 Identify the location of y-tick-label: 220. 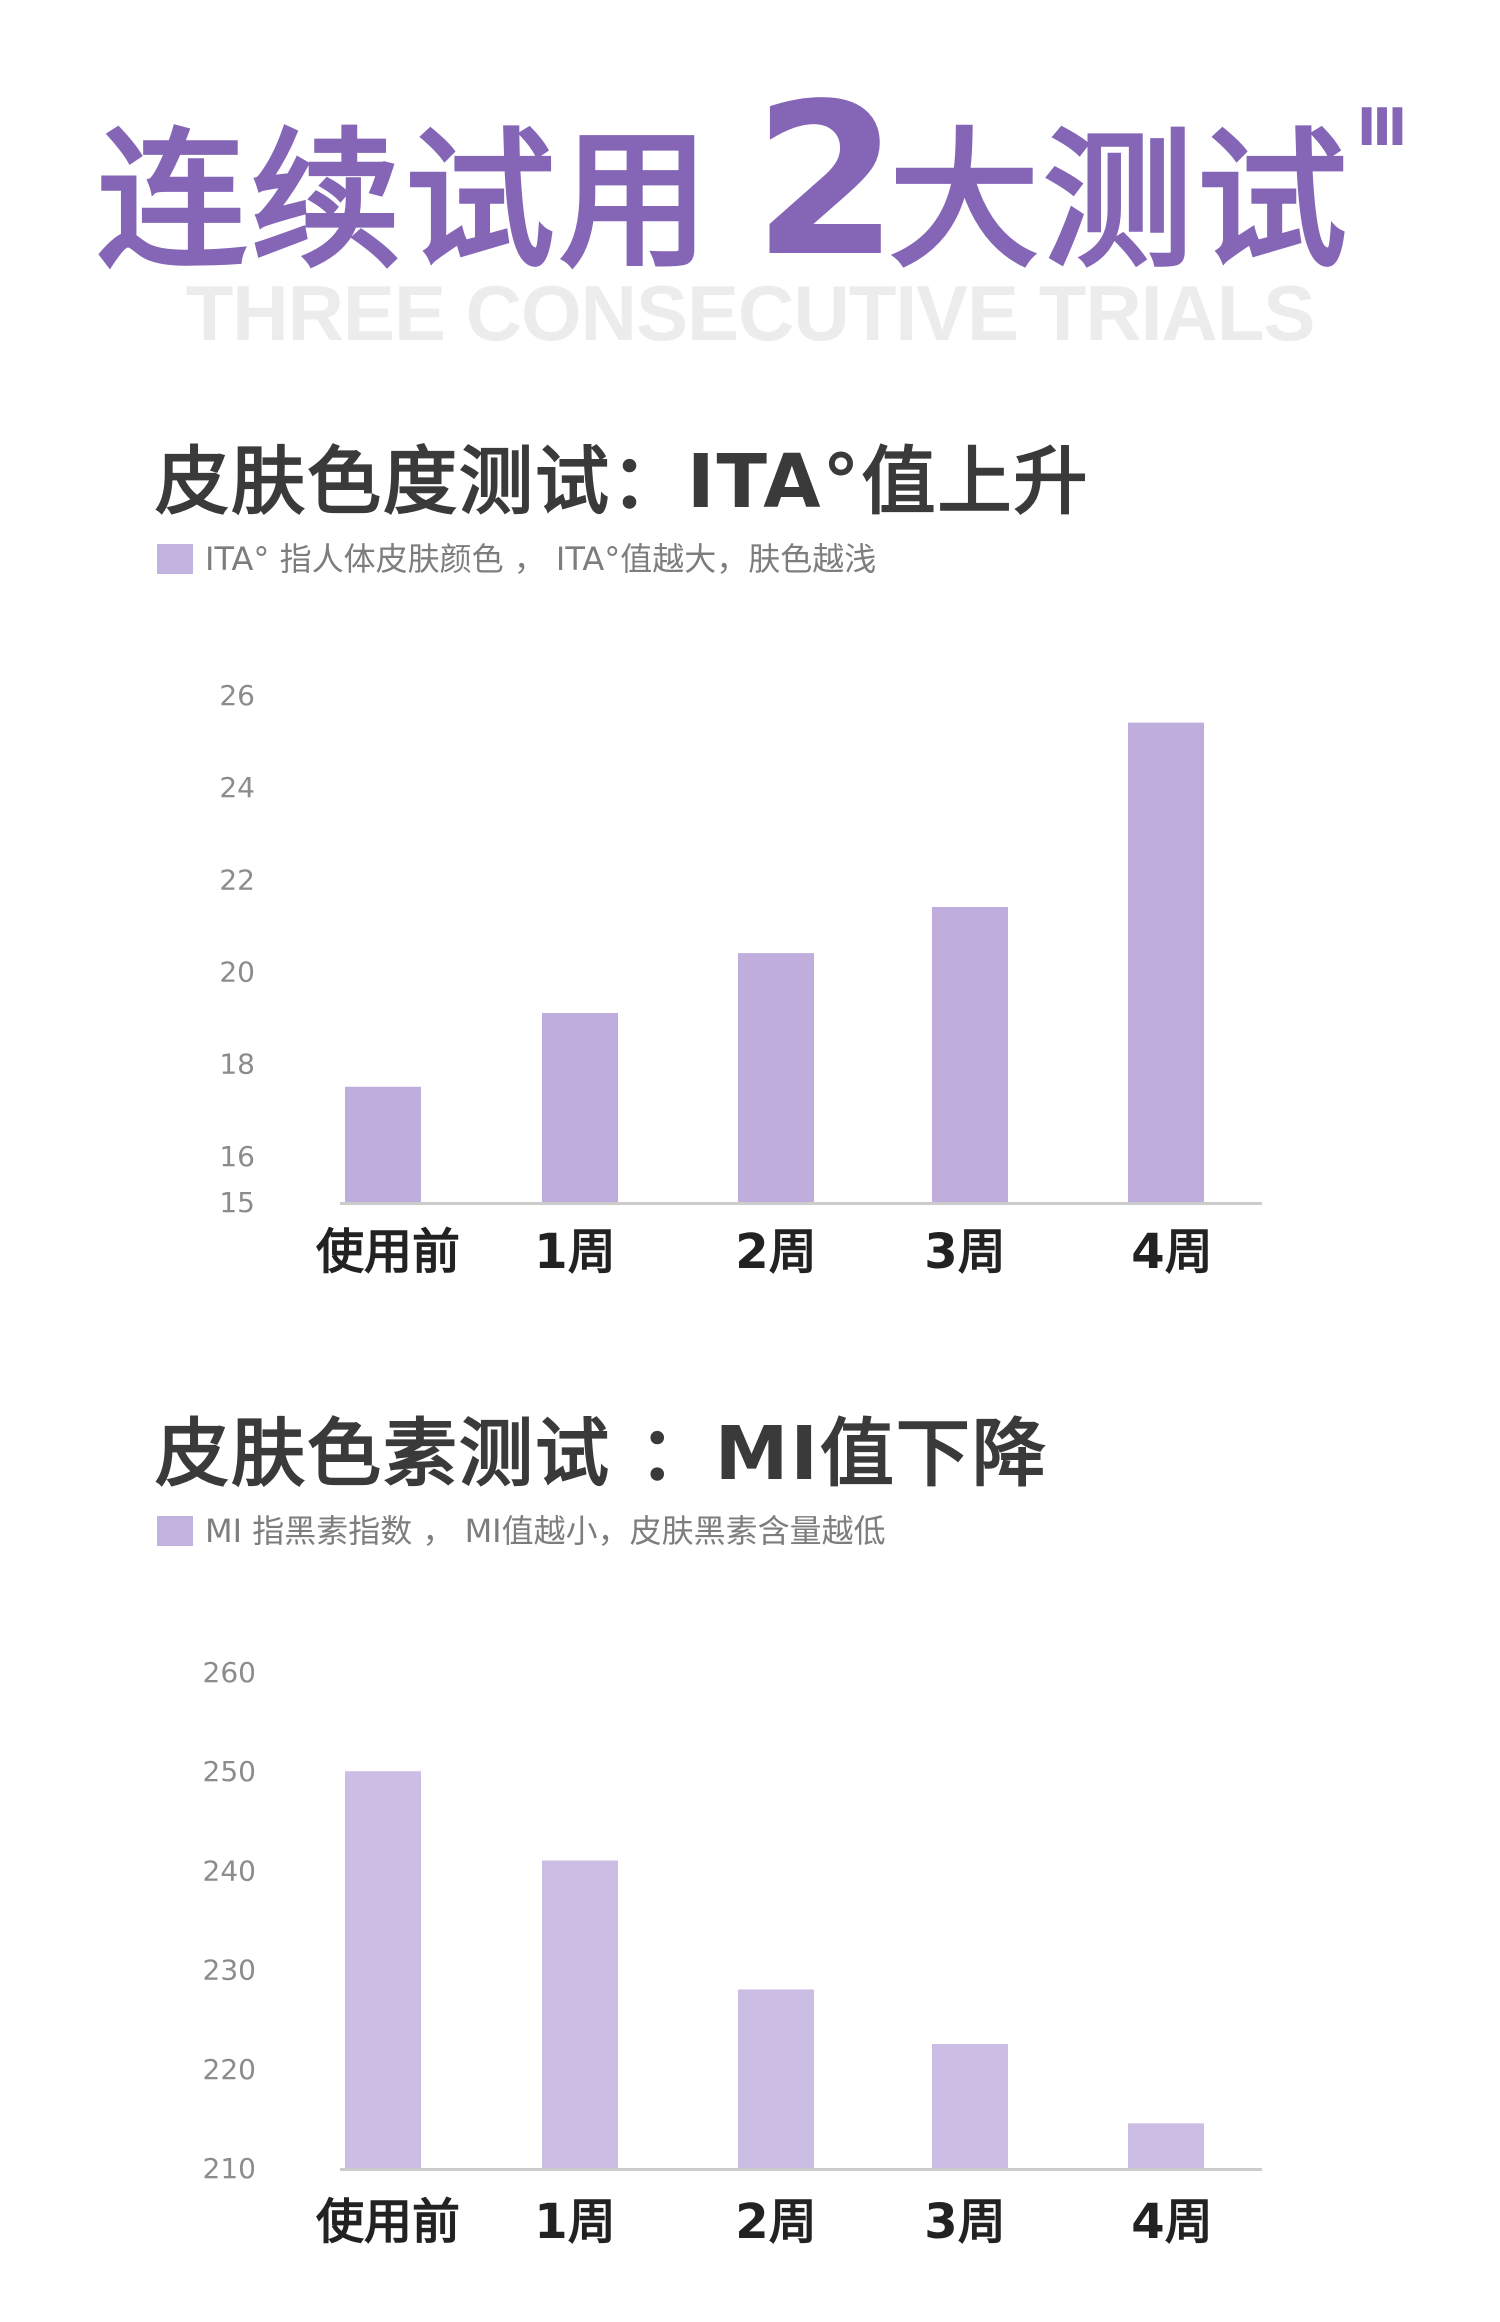
(229, 2069).